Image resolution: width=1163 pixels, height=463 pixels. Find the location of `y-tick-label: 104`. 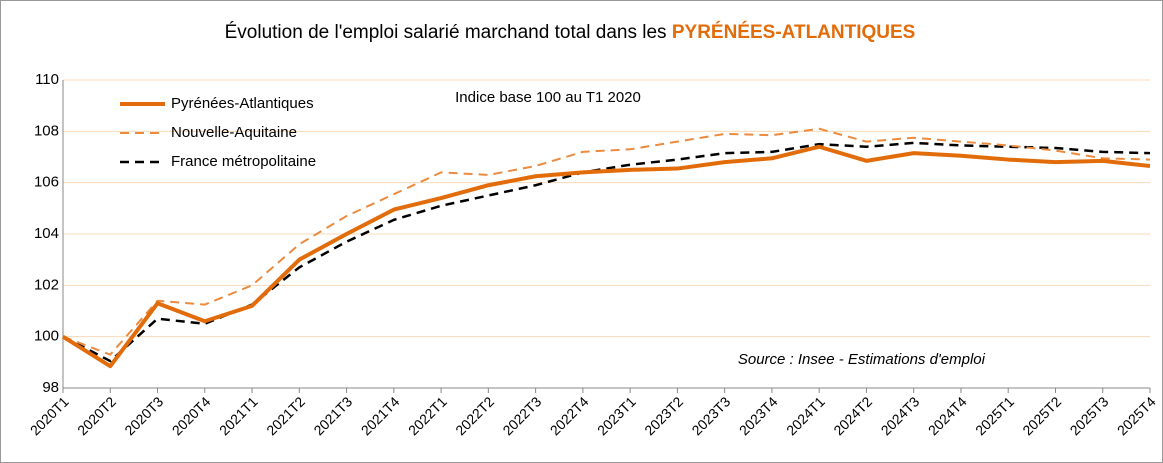

y-tick-label: 104 is located at coordinates (46, 233).